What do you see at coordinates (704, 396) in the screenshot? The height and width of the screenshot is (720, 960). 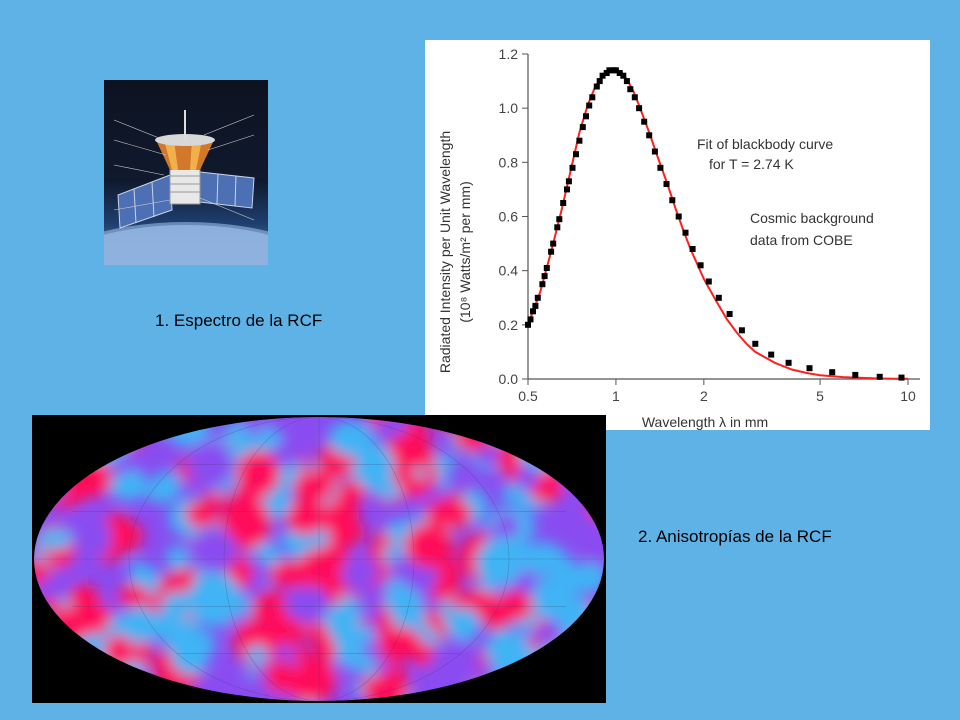 I see `x-tick-label: 2` at bounding box center [704, 396].